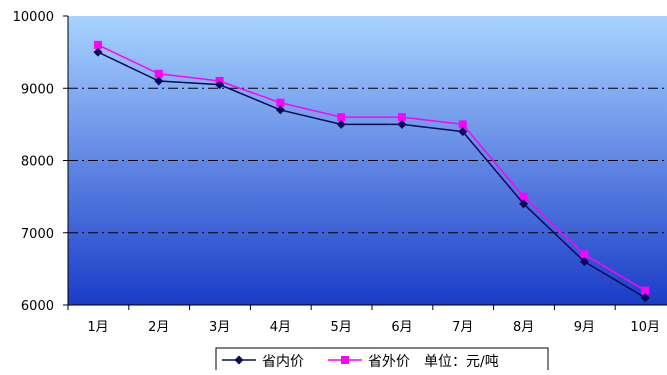 This screenshot has height=375, width=667. Describe the element at coordinates (97, 327) in the screenshot. I see `x-tick-label: 1月` at that location.